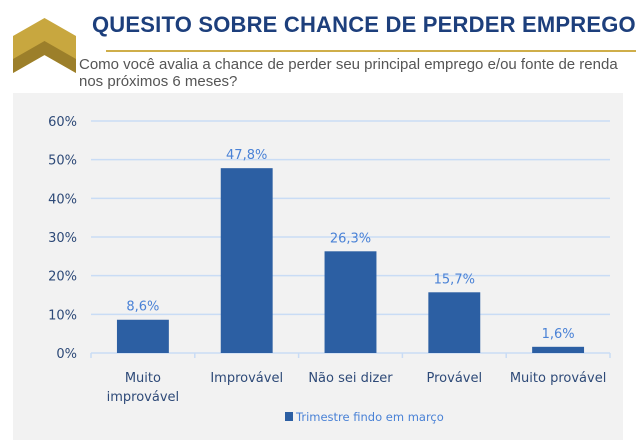  What do you see at coordinates (142, 307) in the screenshot?
I see `data-label: 8,6%` at bounding box center [142, 307].